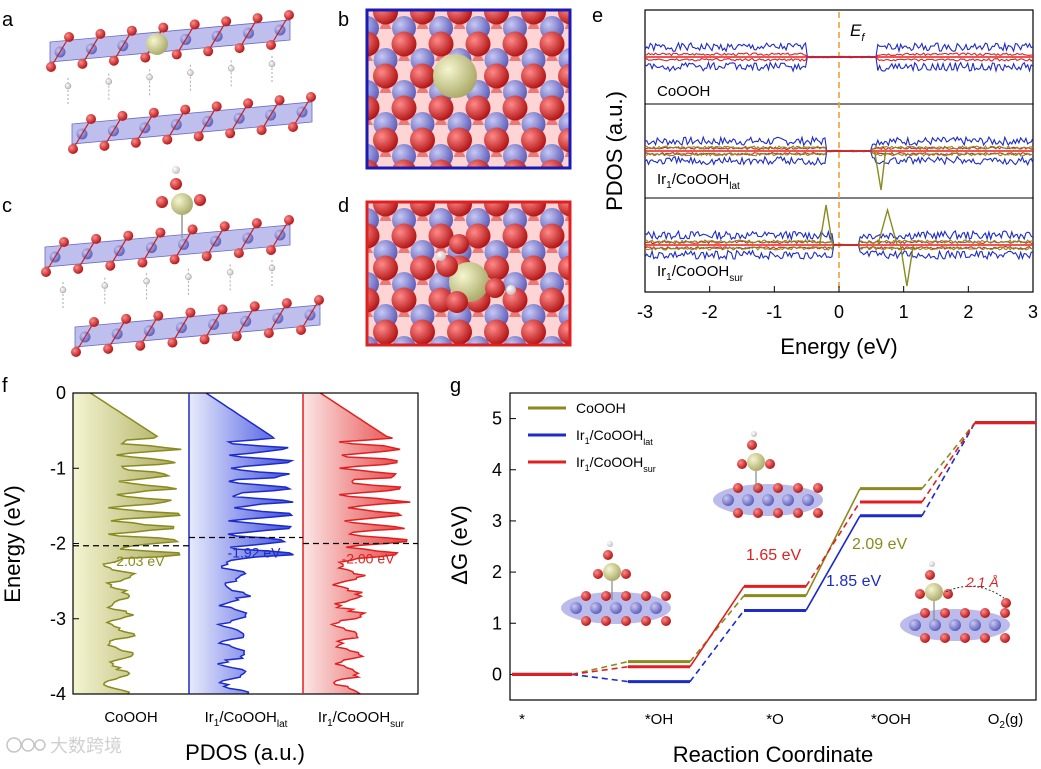 The height and width of the screenshot is (769, 1041). What do you see at coordinates (839, 312) in the screenshot?
I see `panel-e-tick-label: 0` at bounding box center [839, 312].